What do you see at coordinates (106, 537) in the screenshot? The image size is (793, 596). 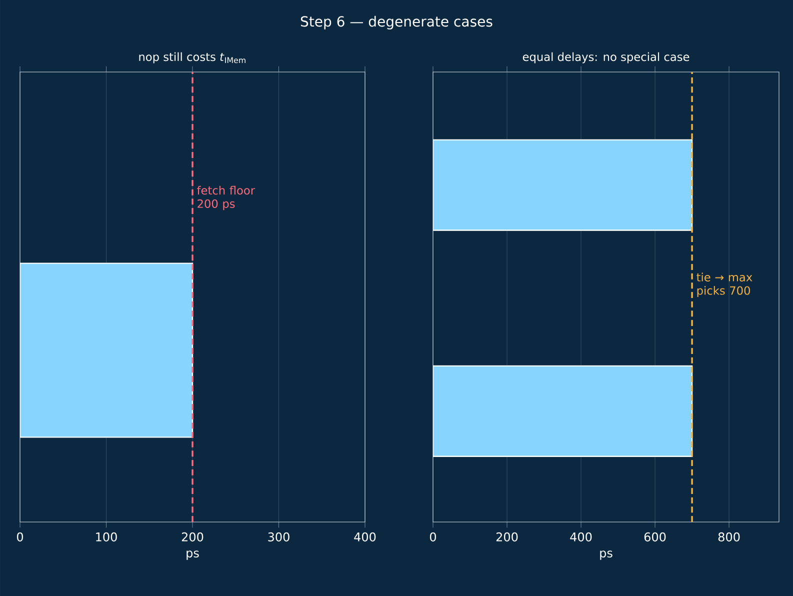 I see `x-tick-label: 100` at bounding box center [106, 537].